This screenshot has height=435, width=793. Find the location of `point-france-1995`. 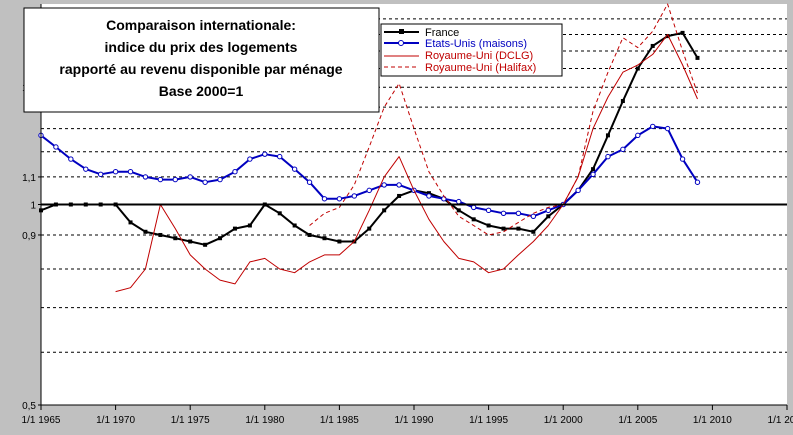

point-france-1995 is located at coordinates (488, 225).